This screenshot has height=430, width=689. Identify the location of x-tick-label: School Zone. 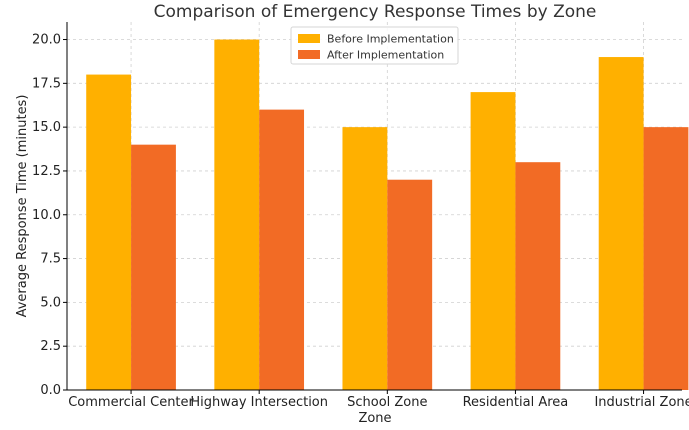
(387, 402).